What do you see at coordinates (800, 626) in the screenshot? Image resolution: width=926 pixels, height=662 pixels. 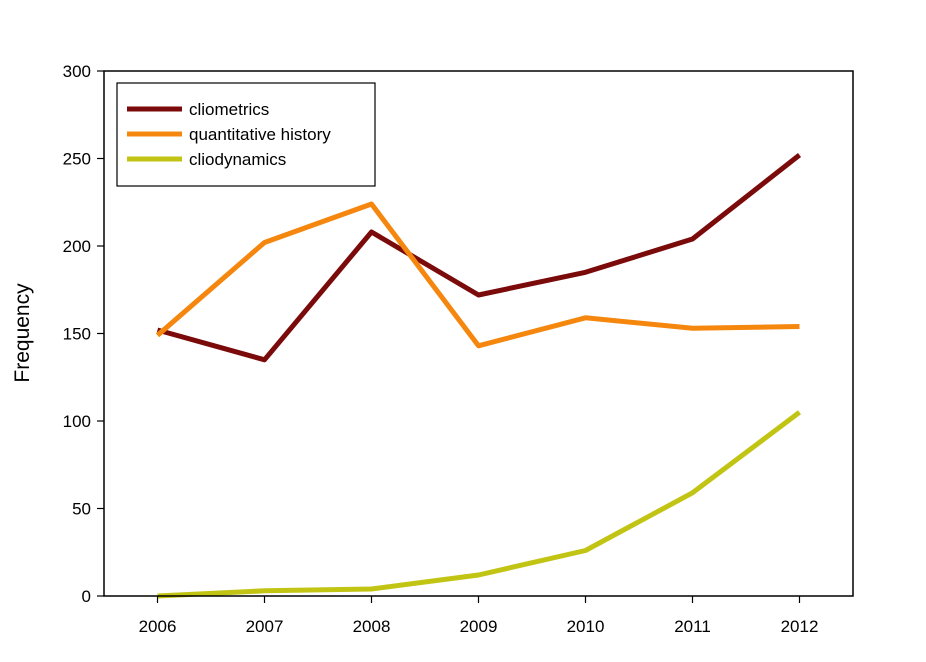 I see `x-tick-label: 2012` at bounding box center [800, 626].